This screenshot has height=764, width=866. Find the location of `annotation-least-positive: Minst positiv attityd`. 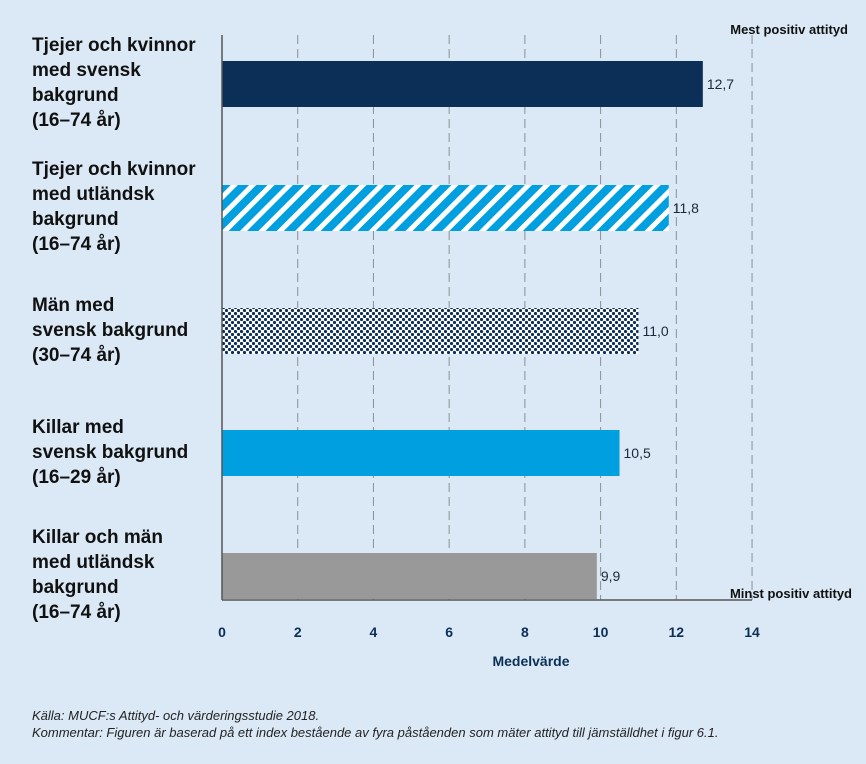

annotation-least-positive: Minst positiv attityd is located at coordinates (790, 593).